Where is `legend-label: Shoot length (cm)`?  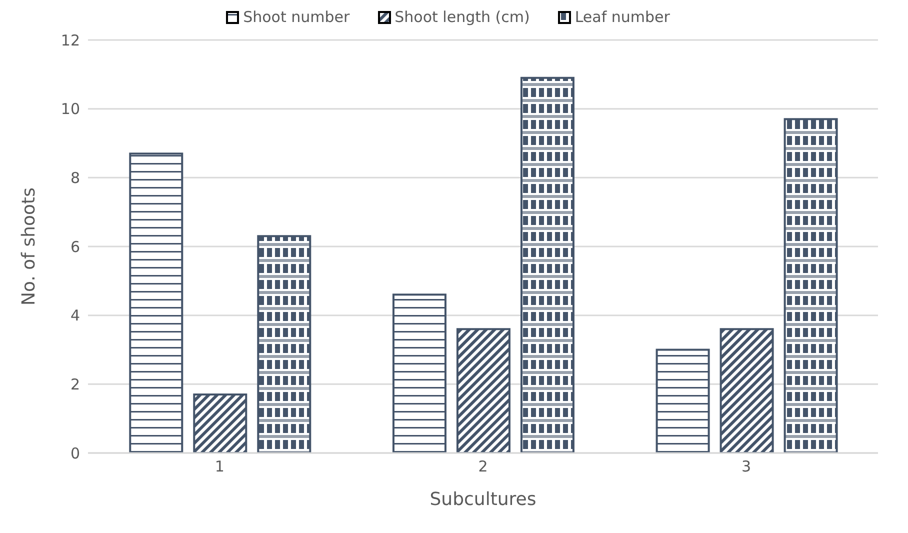
legend-label: Shoot length (cm) is located at coordinates (462, 17).